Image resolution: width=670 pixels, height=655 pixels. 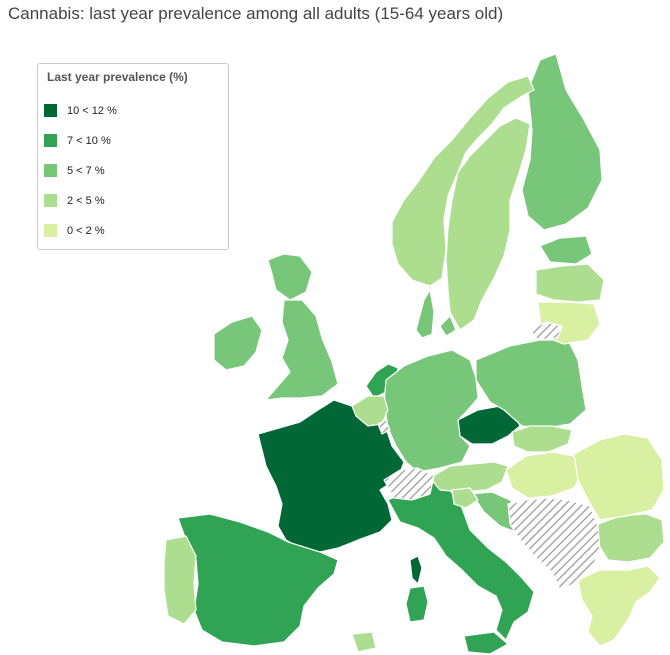 What do you see at coordinates (370, 411) in the screenshot?
I see `region-belgium` at bounding box center [370, 411].